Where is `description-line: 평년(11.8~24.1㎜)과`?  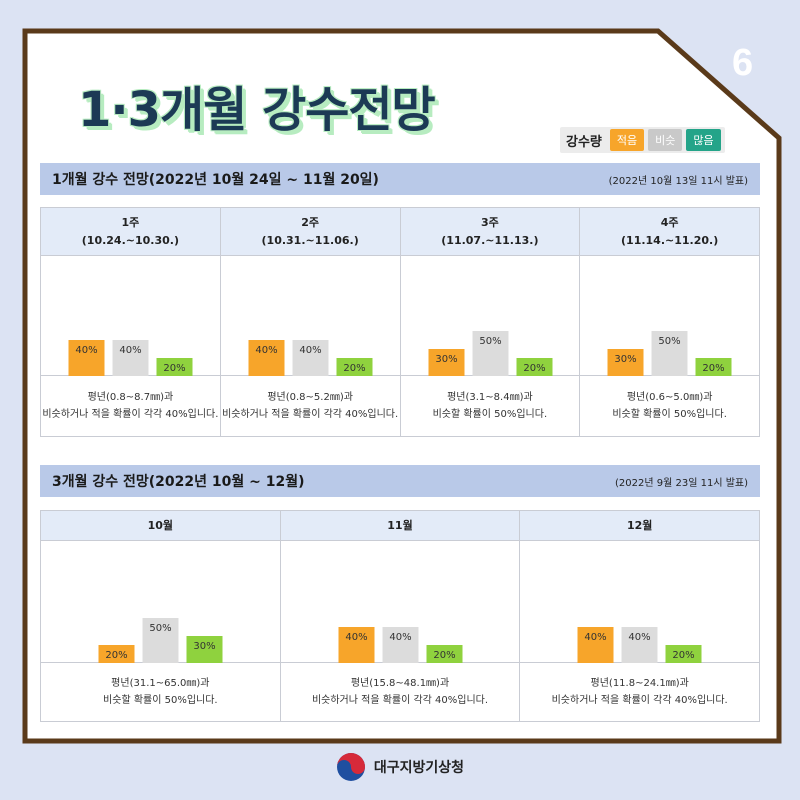 description-line: 평년(11.8~24.1㎜)과 is located at coordinates (639, 683).